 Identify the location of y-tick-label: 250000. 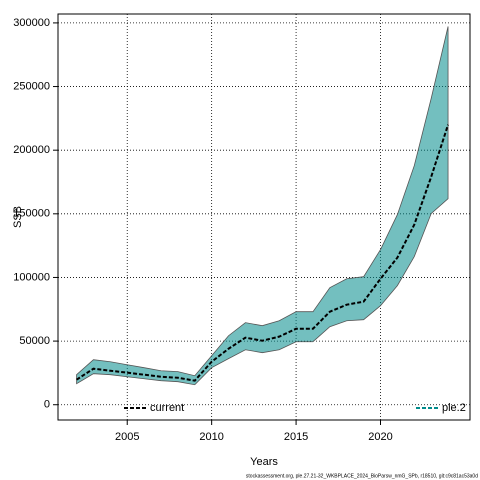
(31, 86).